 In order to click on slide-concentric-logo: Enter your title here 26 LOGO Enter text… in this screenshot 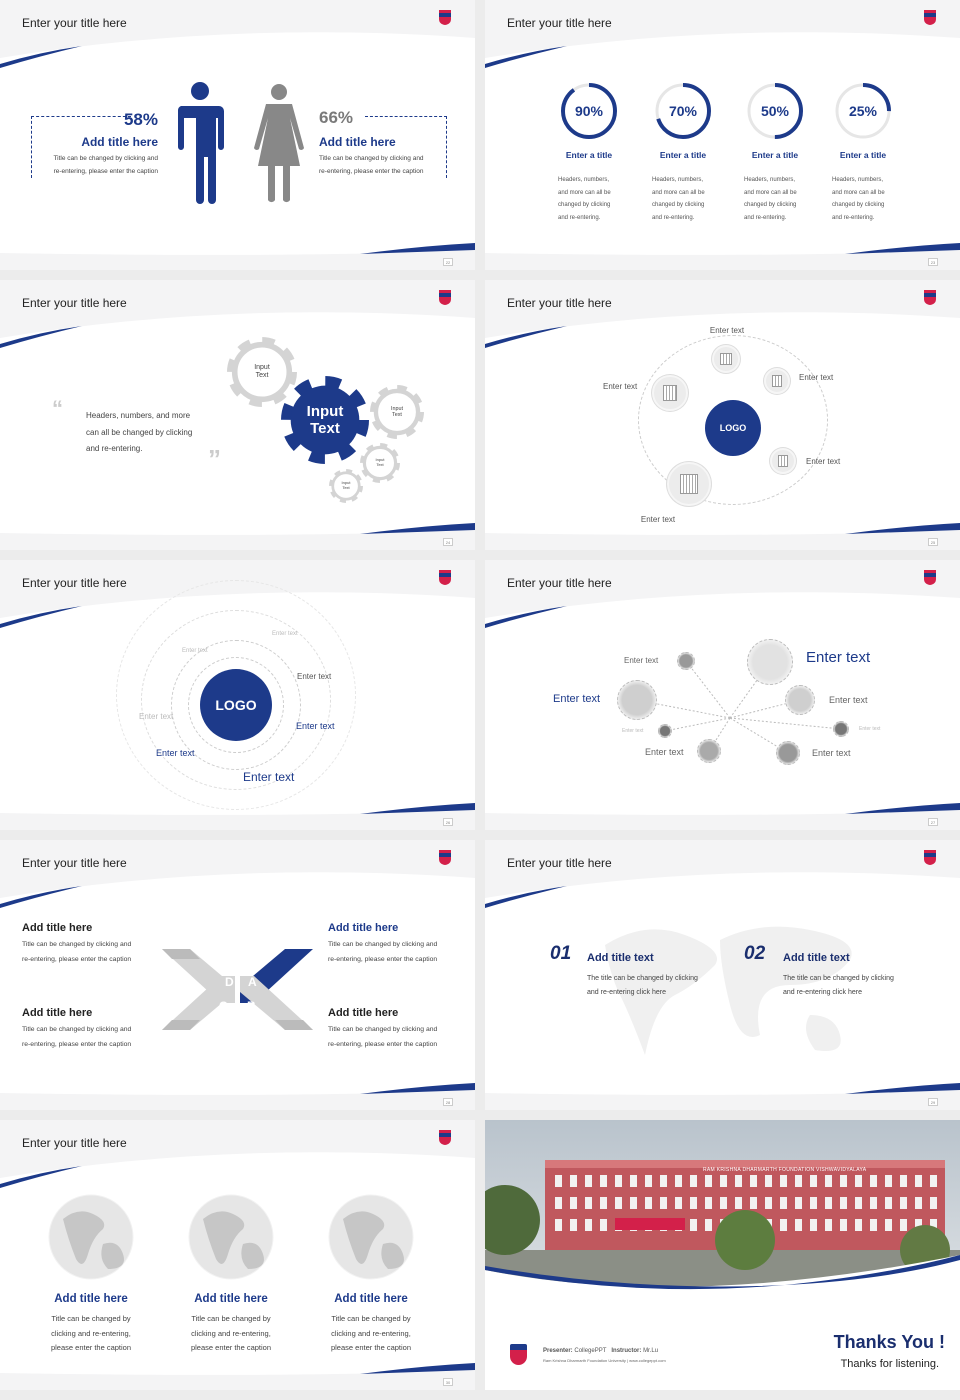, I will do `click(237, 695)`.